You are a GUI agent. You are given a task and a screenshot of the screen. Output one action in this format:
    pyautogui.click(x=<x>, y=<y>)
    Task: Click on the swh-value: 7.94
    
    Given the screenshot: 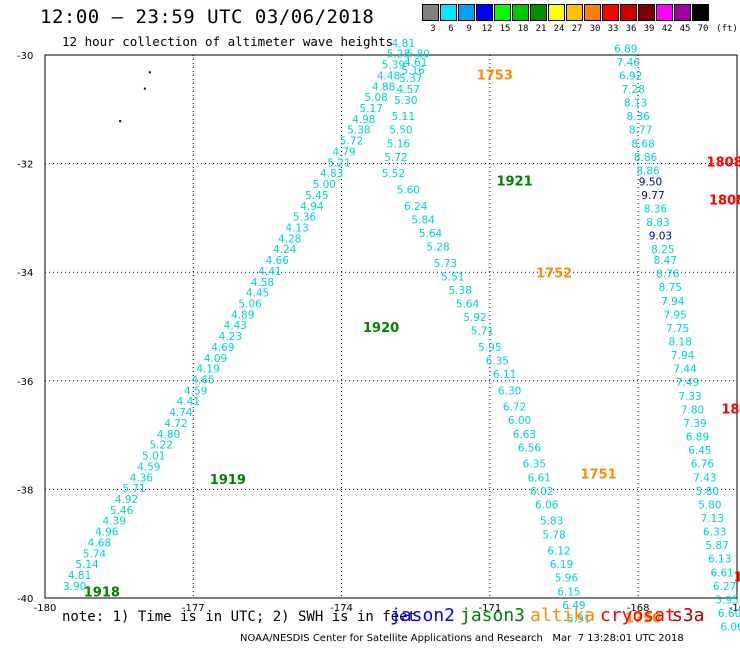 What is the action you would take?
    pyautogui.click(x=683, y=356)
    